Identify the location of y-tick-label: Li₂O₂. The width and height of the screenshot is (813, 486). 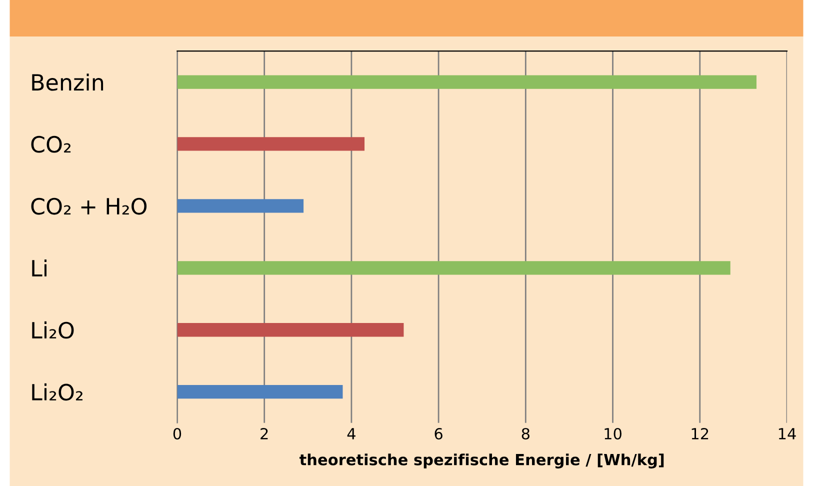
(57, 392).